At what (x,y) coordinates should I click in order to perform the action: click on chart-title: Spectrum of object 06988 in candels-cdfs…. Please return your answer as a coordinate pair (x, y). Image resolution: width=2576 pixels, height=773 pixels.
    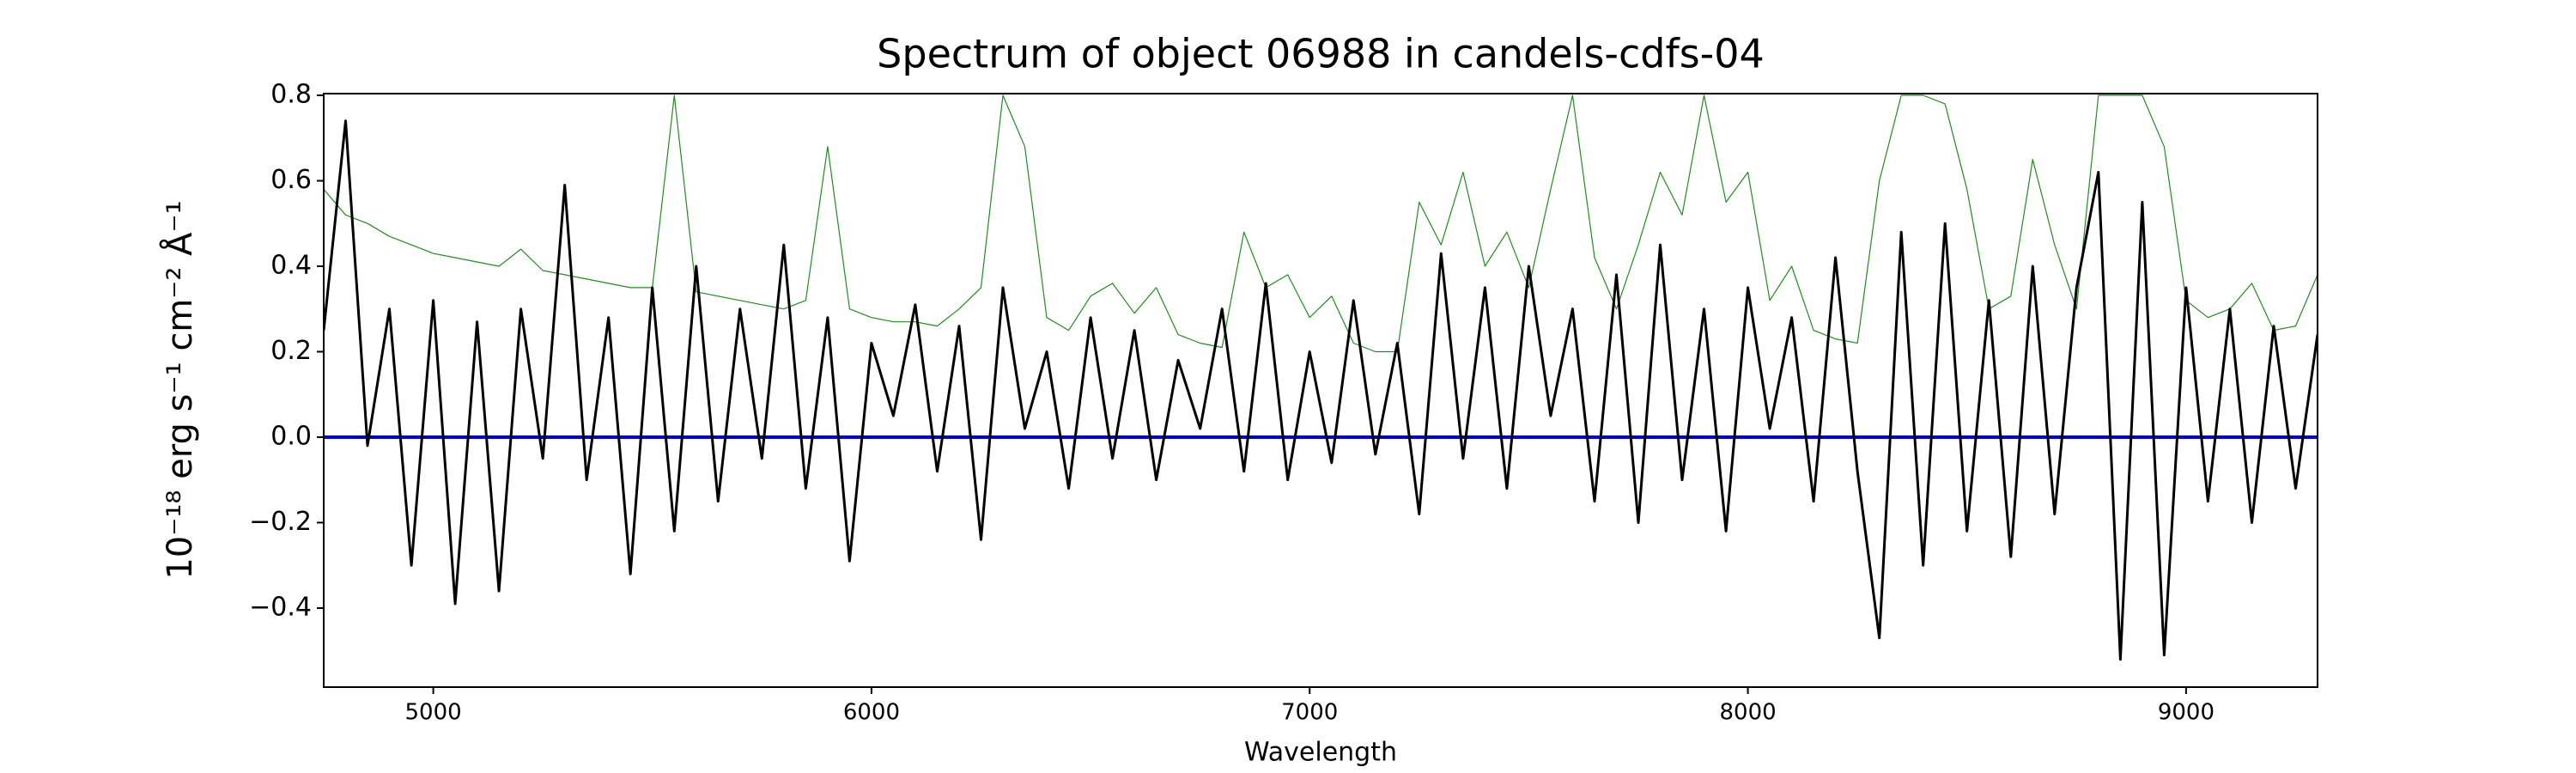
    Looking at the image, I should click on (1321, 54).